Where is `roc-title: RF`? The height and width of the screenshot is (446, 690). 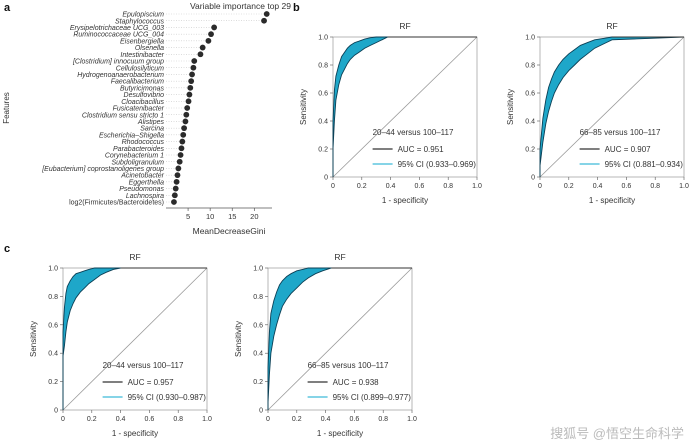
roc-title: RF is located at coordinates (611, 26).